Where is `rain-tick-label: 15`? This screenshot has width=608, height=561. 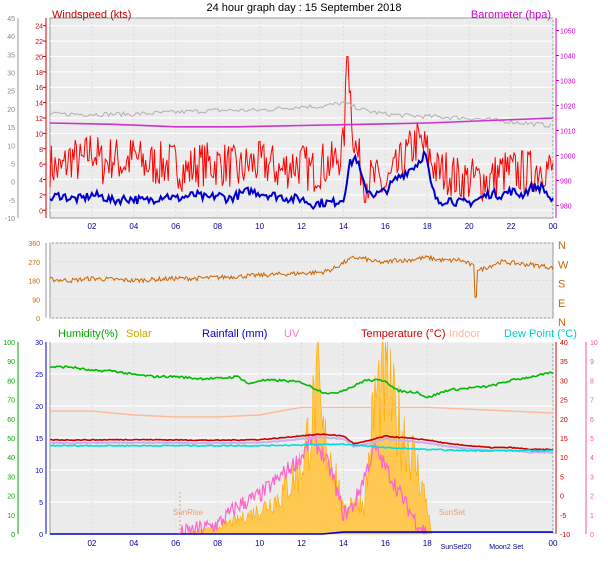
rain-tick-label: 15 is located at coordinates (39, 439).